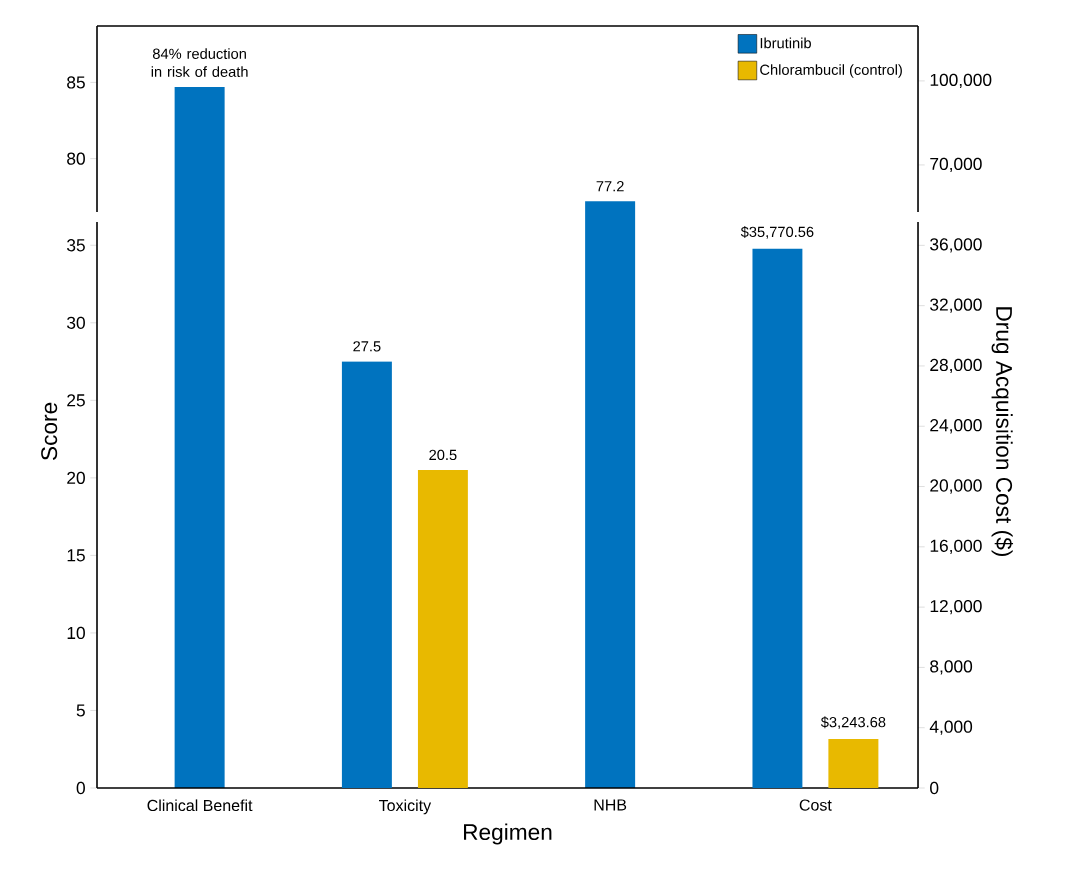 The height and width of the screenshot is (879, 1078). What do you see at coordinates (76, 82) in the screenshot?
I see `y-tick-label: 85` at bounding box center [76, 82].